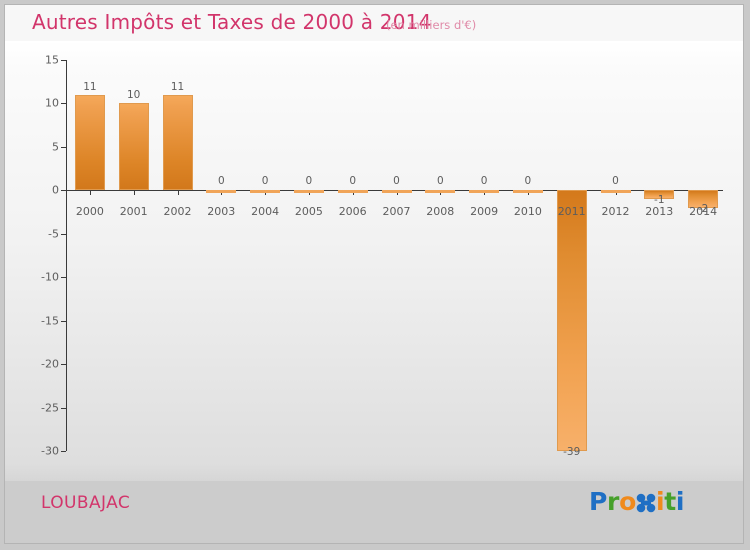 This screenshot has height=550, width=750. I want to click on bar-2004, so click(265, 192).